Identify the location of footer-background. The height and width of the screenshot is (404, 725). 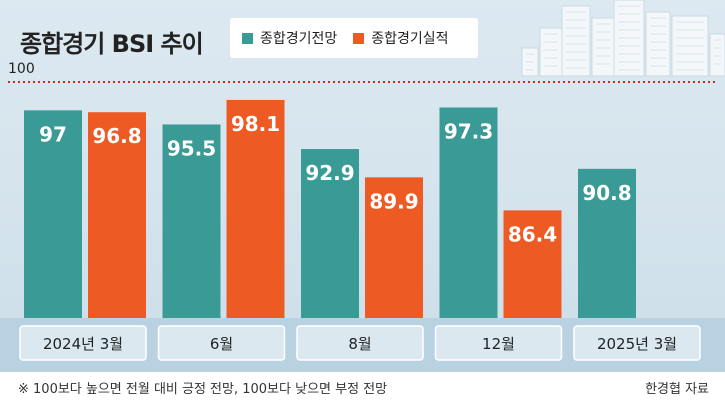
(362, 388).